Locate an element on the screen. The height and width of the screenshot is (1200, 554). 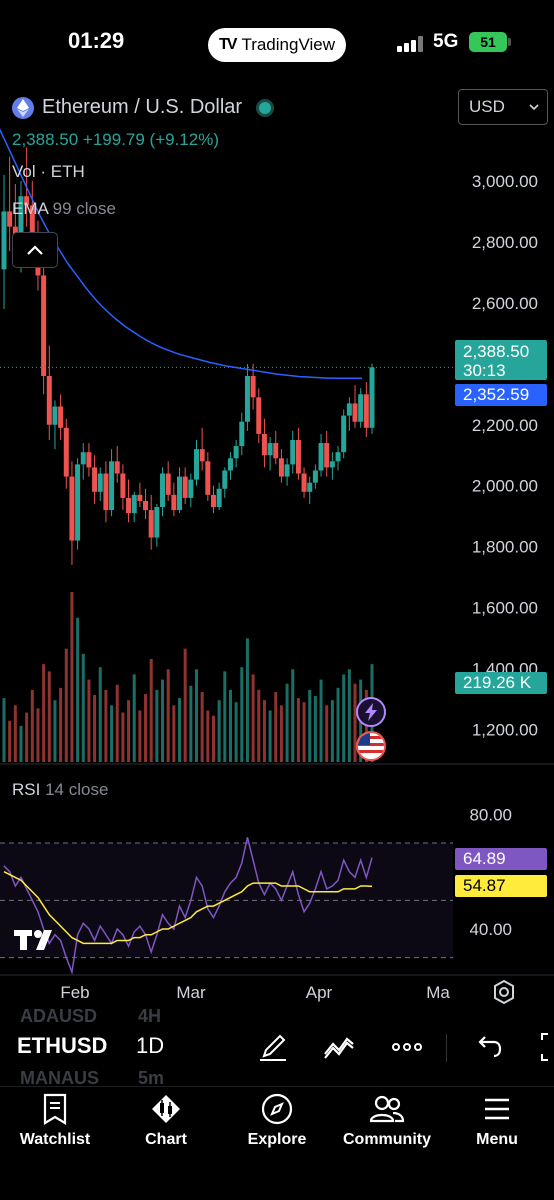
rsi-params: 14 close is located at coordinates (77, 789).